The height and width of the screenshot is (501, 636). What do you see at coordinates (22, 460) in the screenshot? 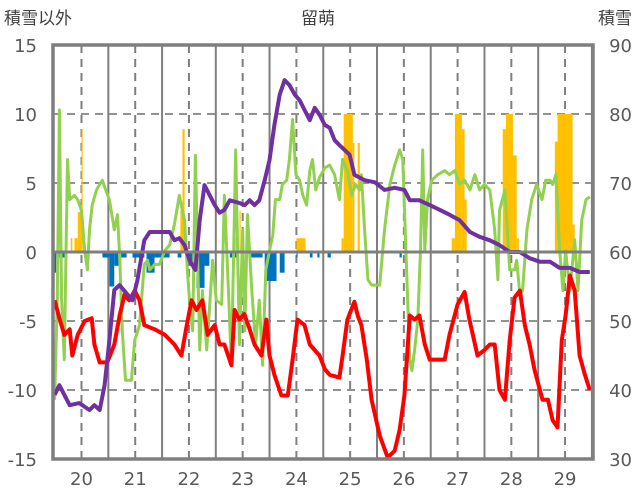
I see `y-left-tick-label: -15` at bounding box center [22, 460].